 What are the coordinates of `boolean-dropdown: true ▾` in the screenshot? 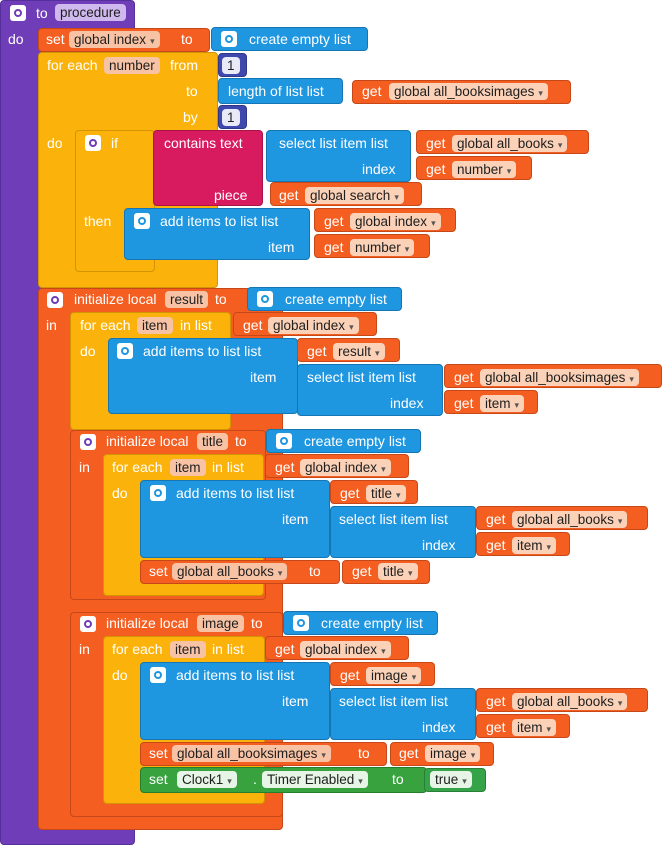 It's located at (451, 779).